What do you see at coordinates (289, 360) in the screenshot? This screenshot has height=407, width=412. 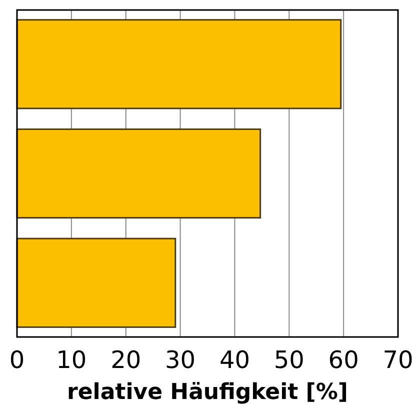 I see `x-tick-label: 50` at bounding box center [289, 360].